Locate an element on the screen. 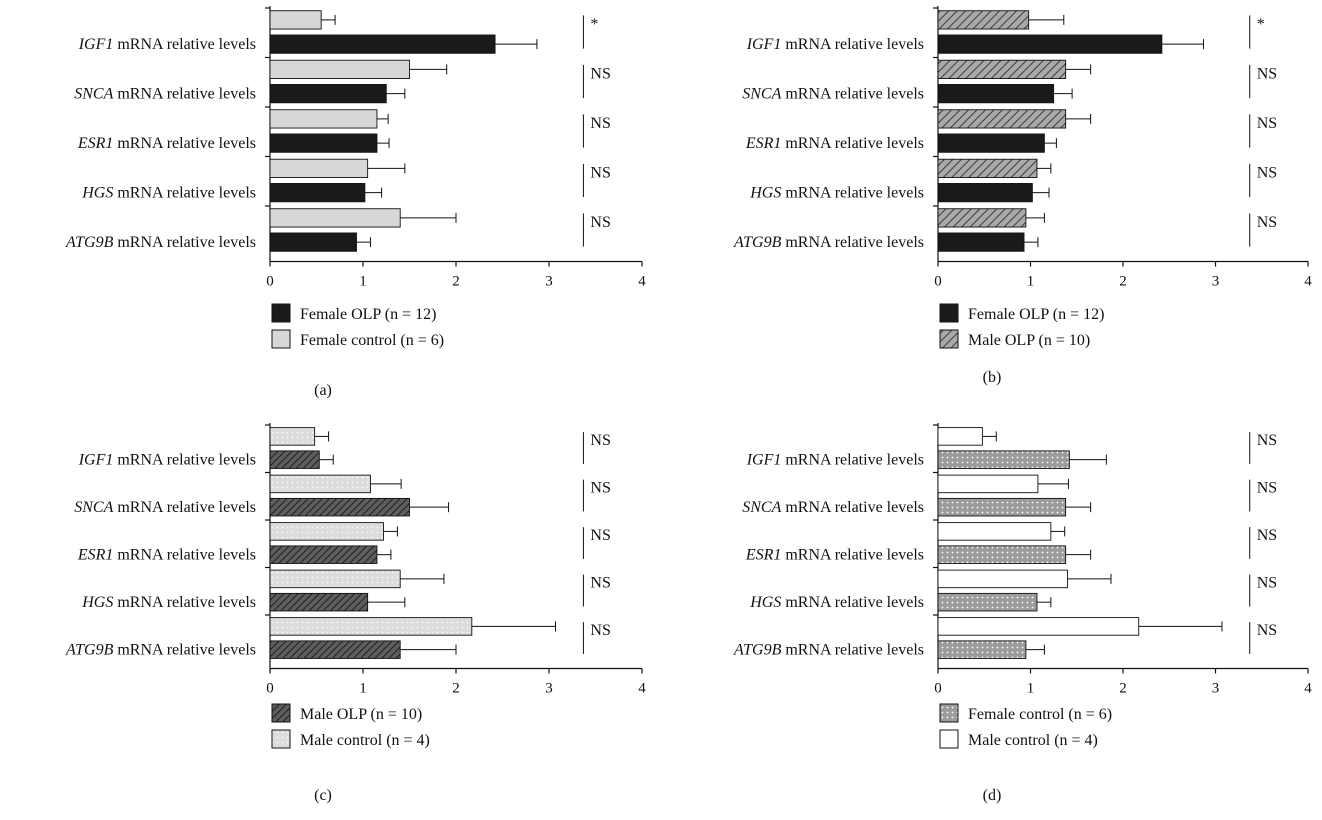  gene-name: ESR1 is located at coordinates (763, 555).